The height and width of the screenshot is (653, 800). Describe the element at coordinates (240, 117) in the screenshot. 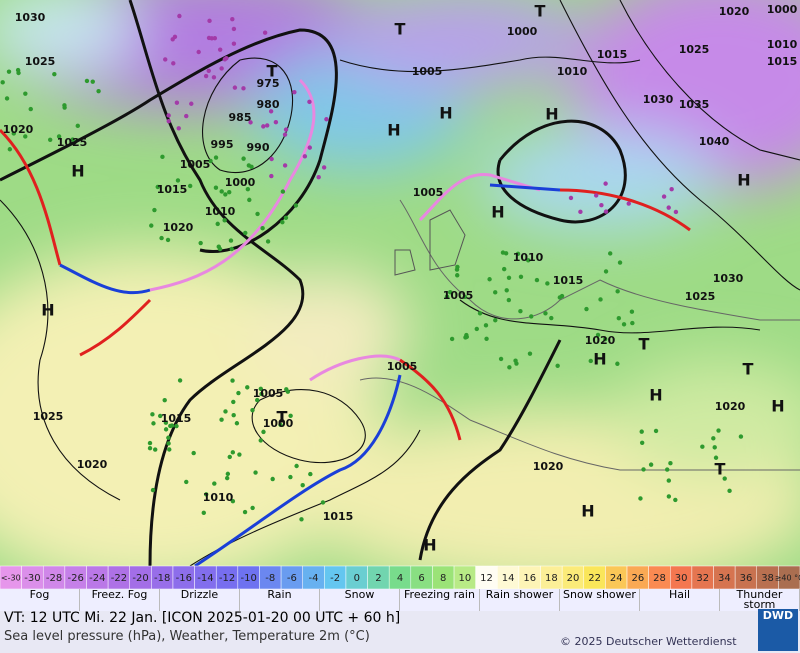

I see `isobar-label: 985` at that location.